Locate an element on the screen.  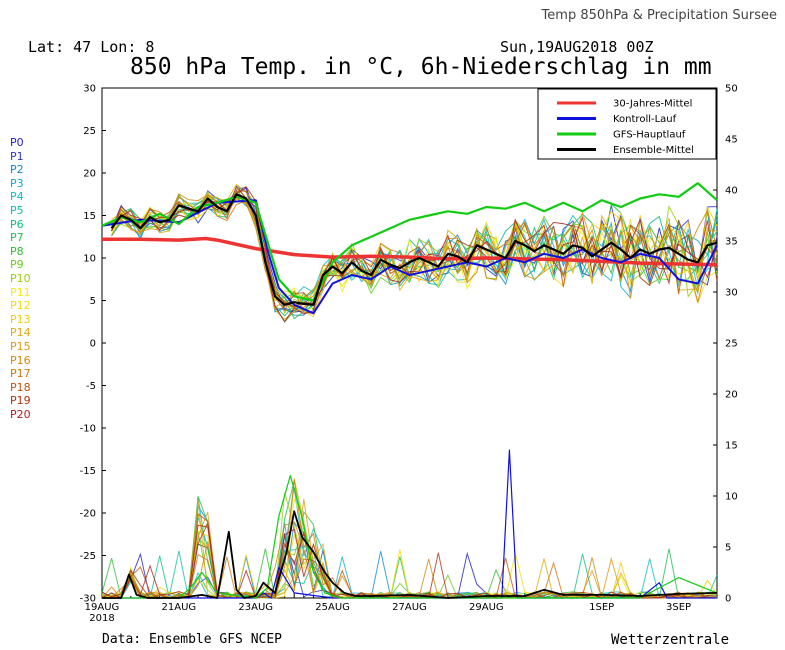
member-label: P16 is located at coordinates (20, 360).